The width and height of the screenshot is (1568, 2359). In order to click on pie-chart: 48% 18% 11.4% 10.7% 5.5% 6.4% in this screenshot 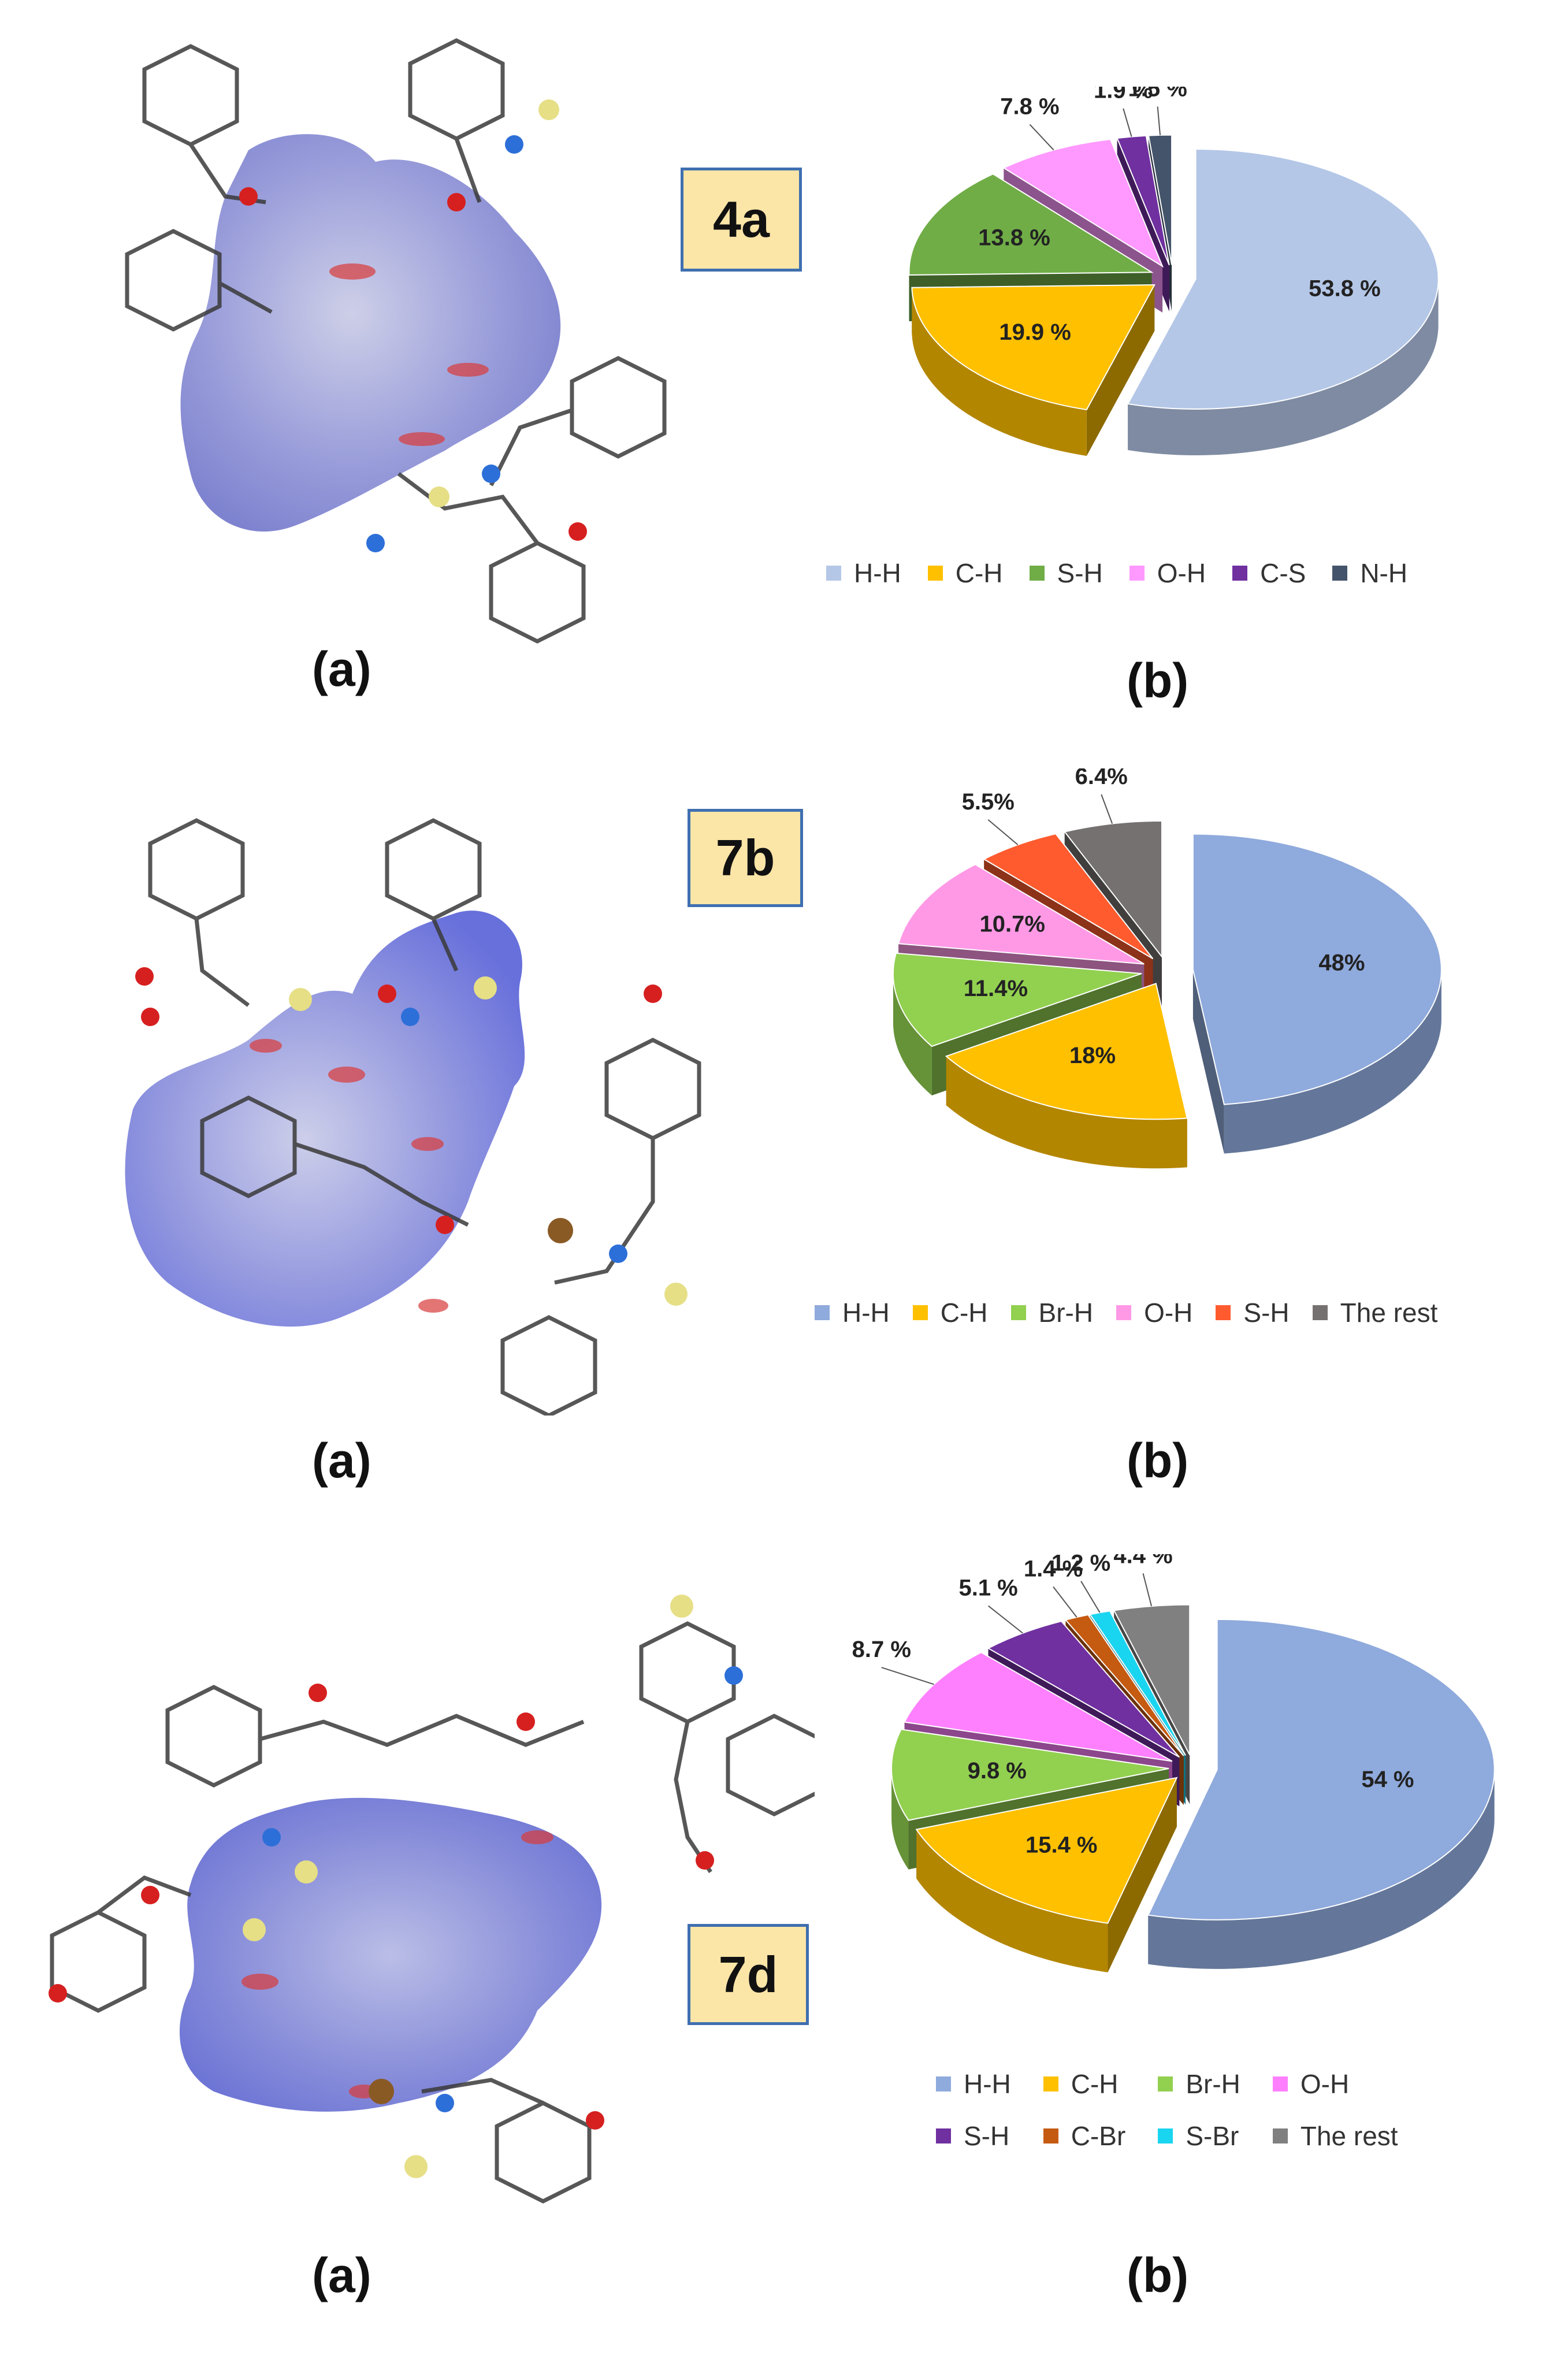, I will do `click(1167, 968)`.